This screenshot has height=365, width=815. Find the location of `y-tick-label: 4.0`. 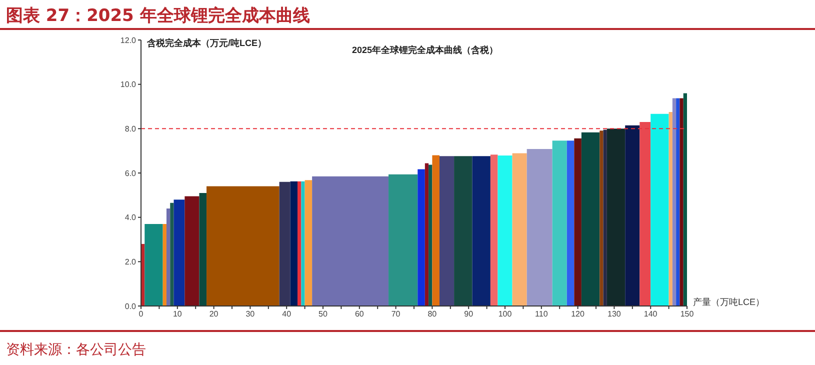

y-tick-label: 4.0 is located at coordinates (130, 217).